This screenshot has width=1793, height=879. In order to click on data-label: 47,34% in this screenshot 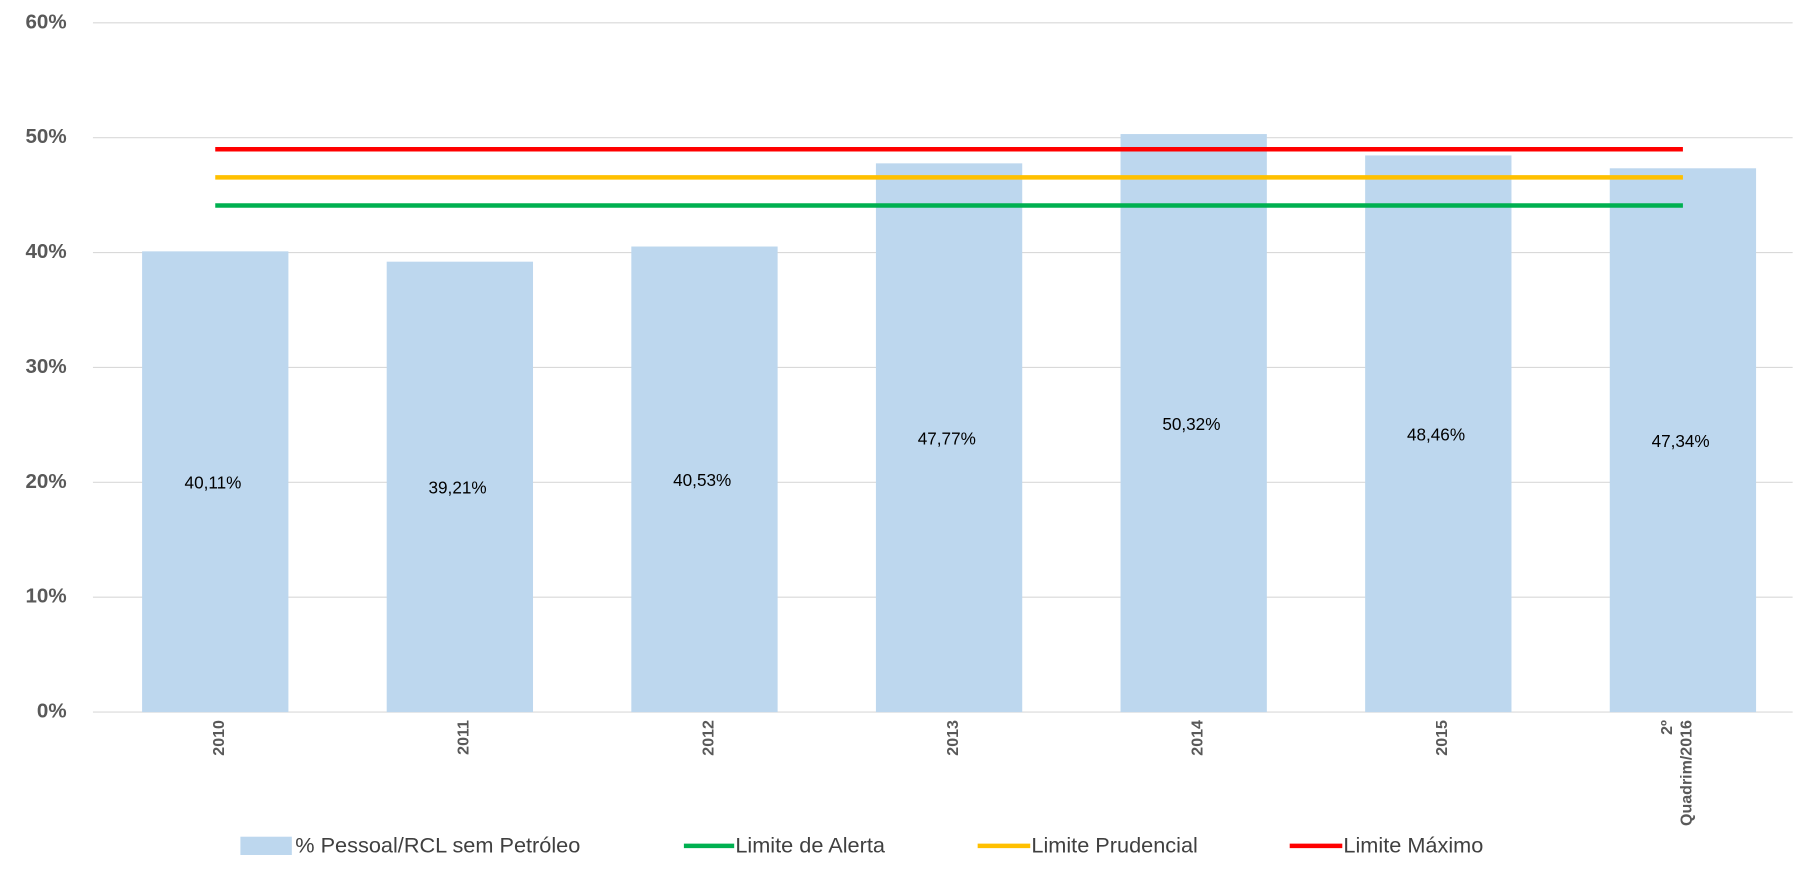, I will do `click(1681, 441)`.